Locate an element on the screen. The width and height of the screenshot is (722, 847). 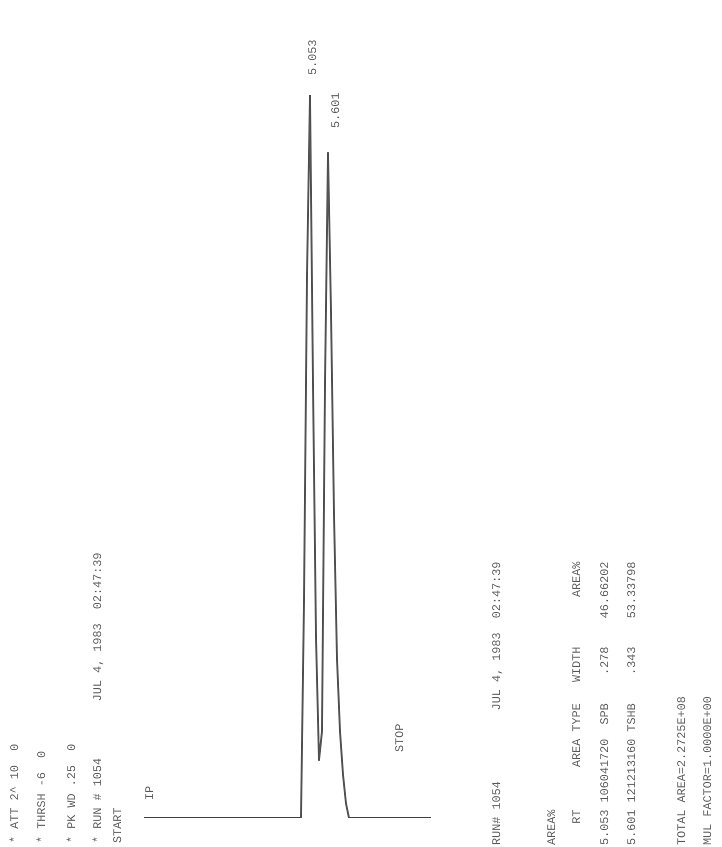
text: 5.053 is located at coordinates (312, 57).